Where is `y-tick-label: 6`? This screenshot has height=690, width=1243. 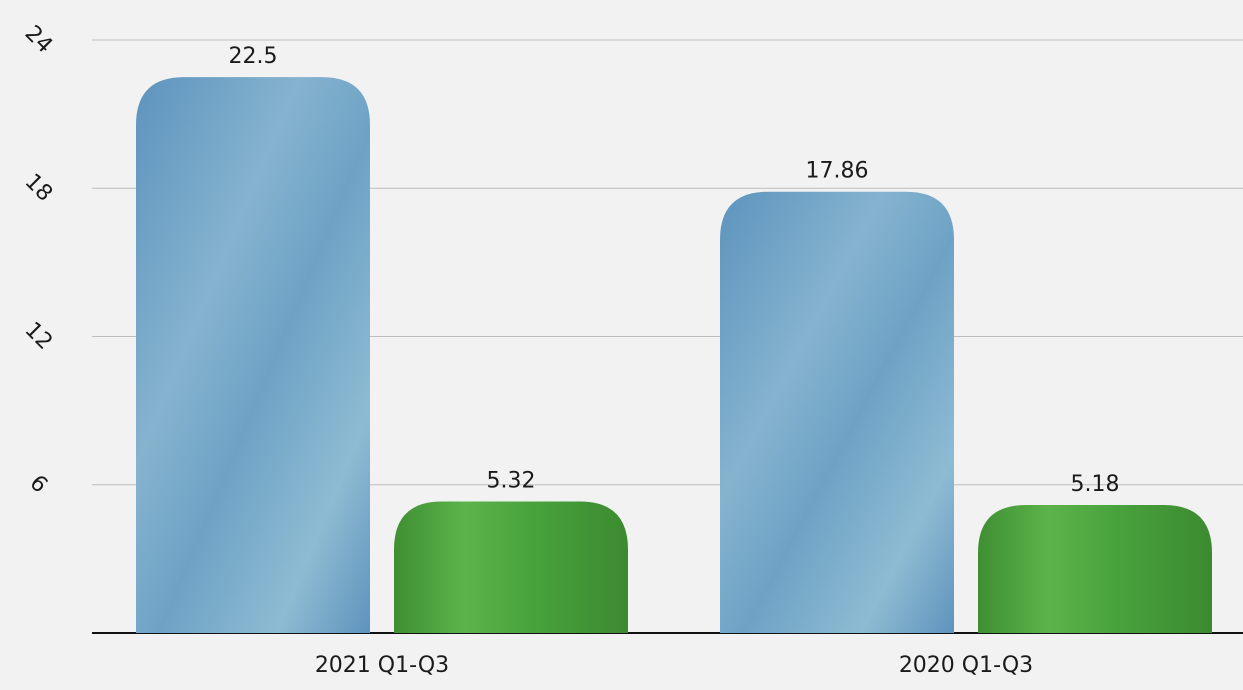
y-tick-label: 6 is located at coordinates (39, 485).